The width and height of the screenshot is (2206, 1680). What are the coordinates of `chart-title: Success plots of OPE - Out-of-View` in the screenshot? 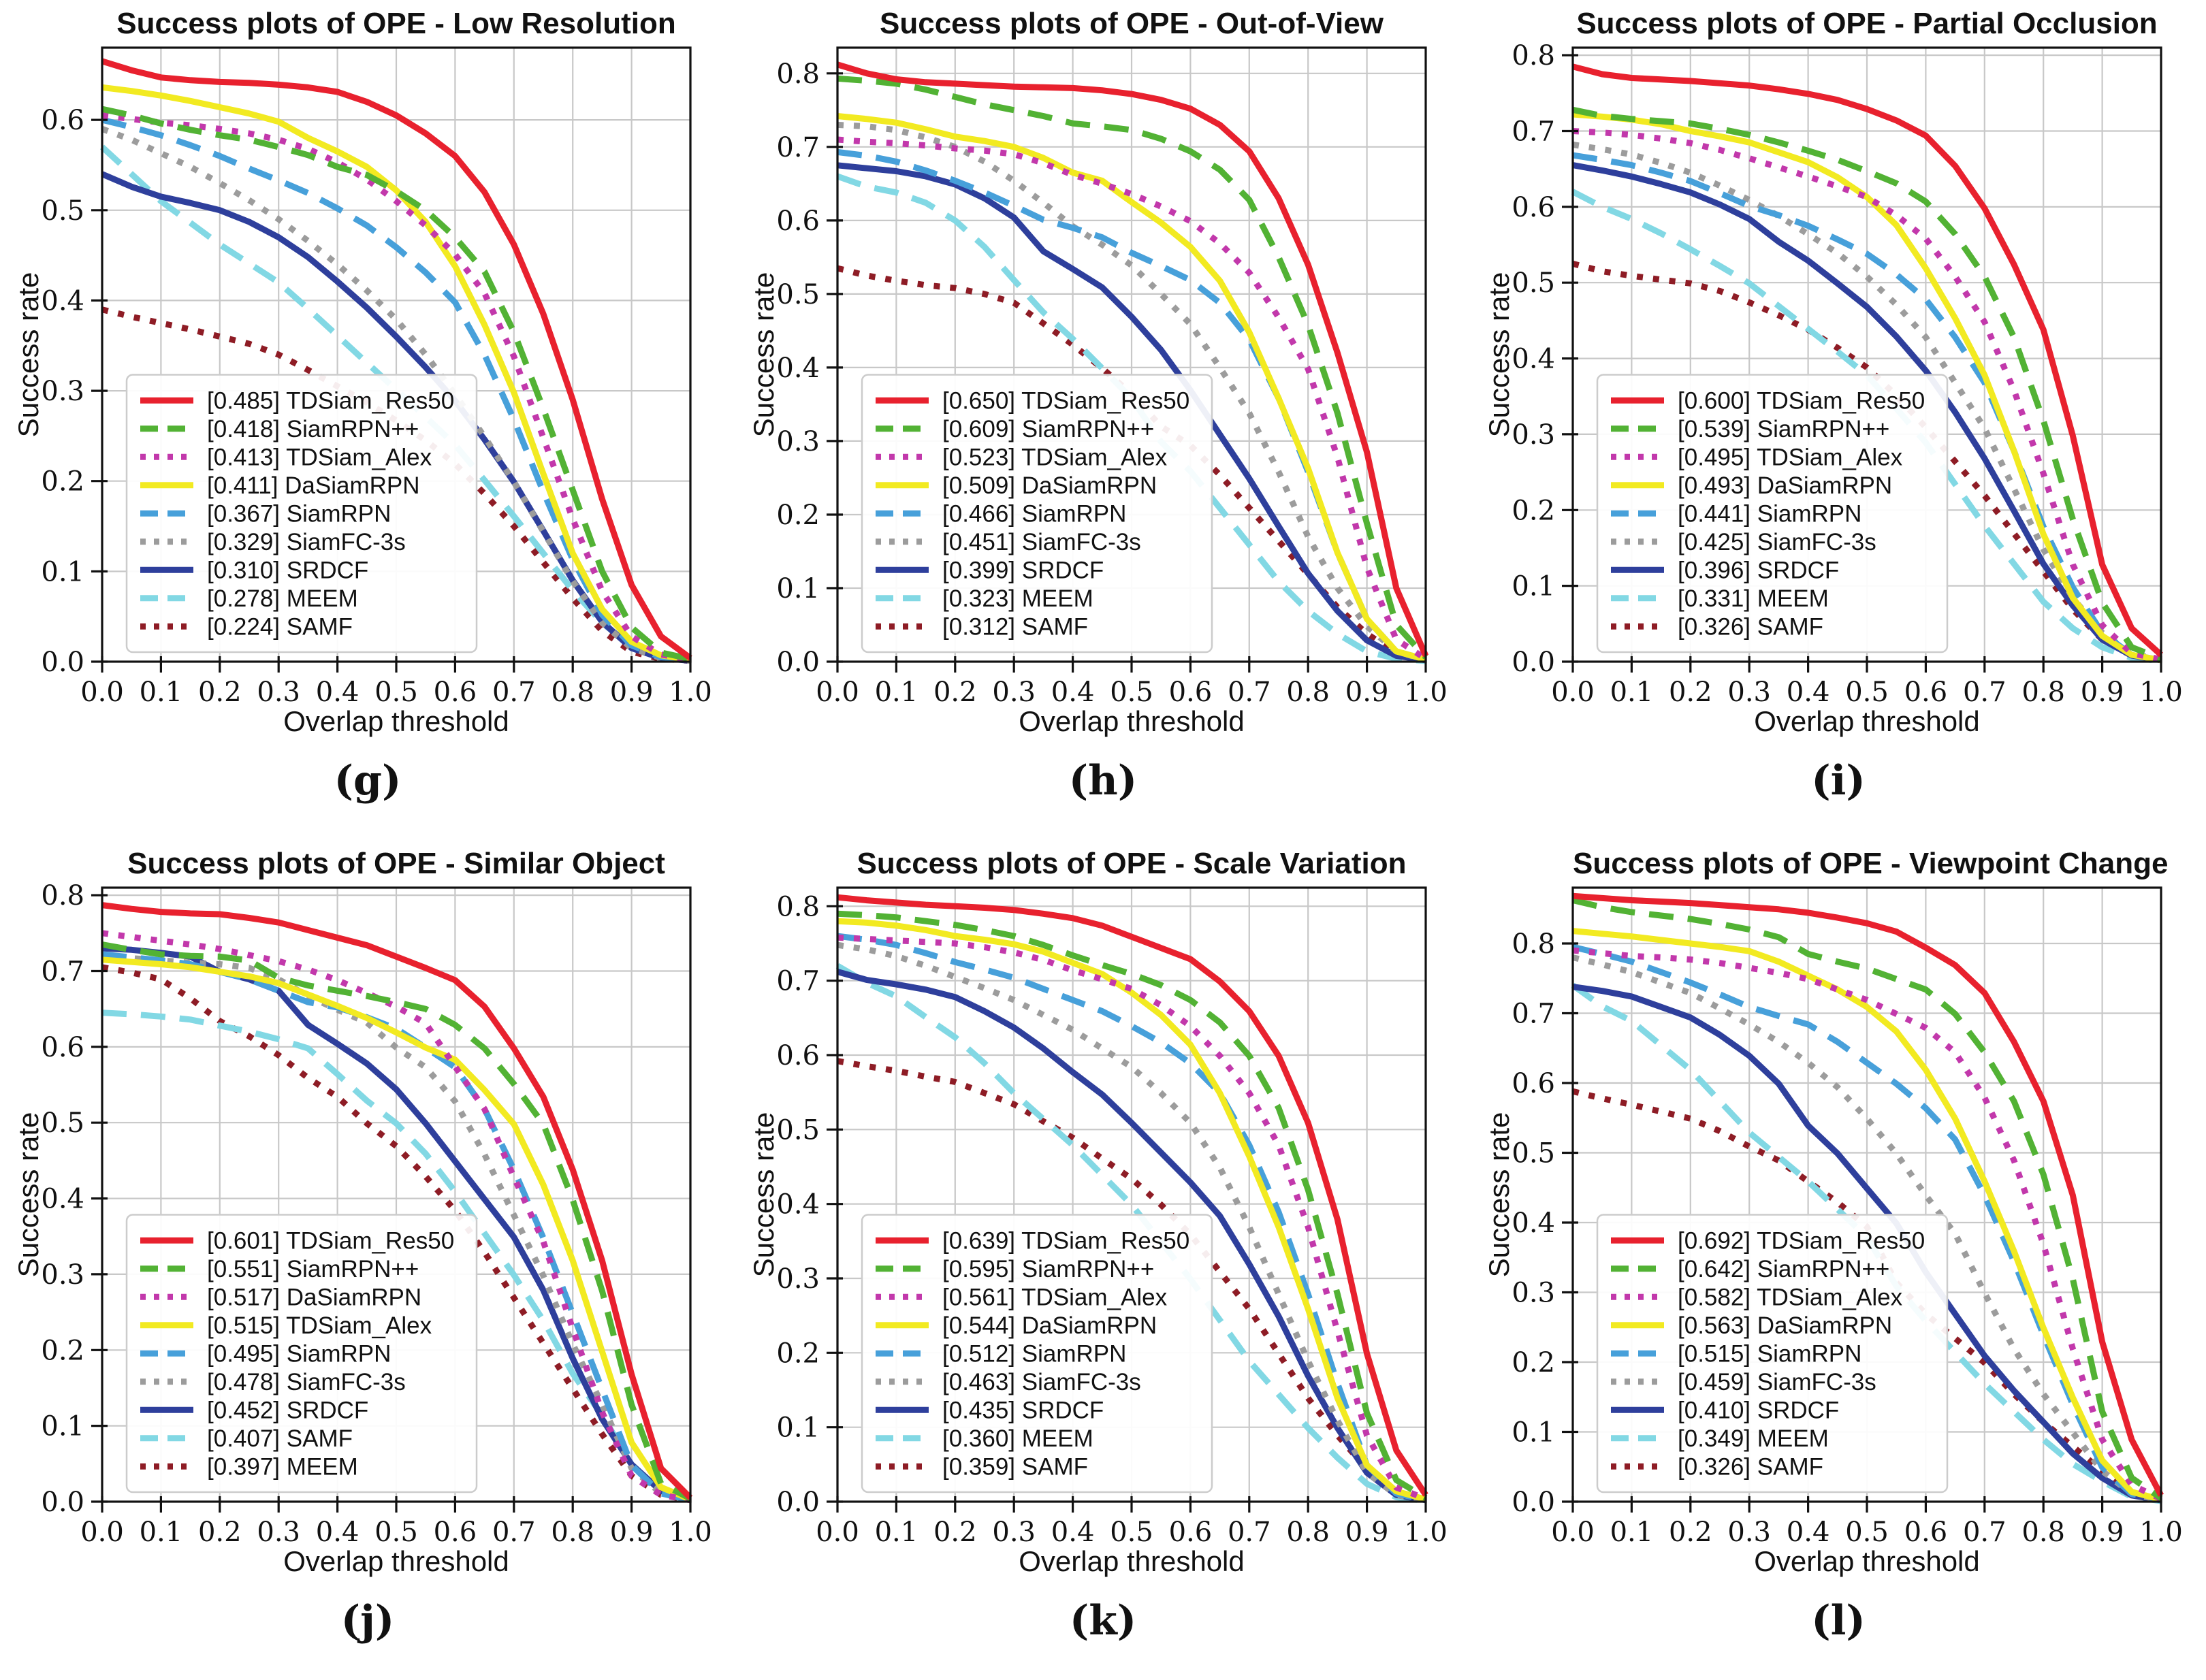 It's located at (1132, 24).